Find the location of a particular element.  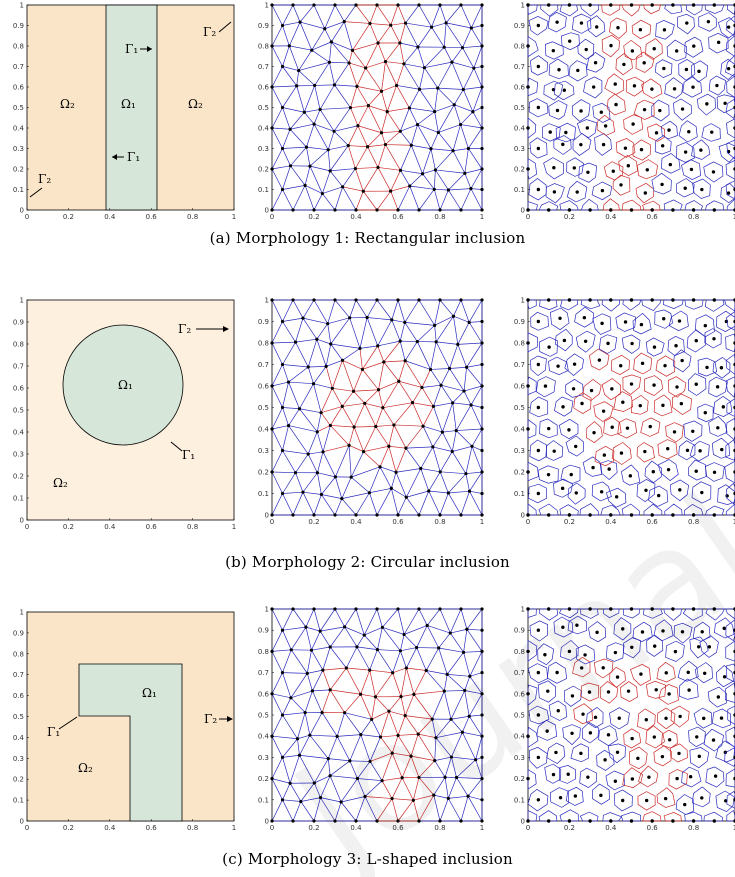

label-gamma2-bottom: Γ₂ is located at coordinates (44, 179).